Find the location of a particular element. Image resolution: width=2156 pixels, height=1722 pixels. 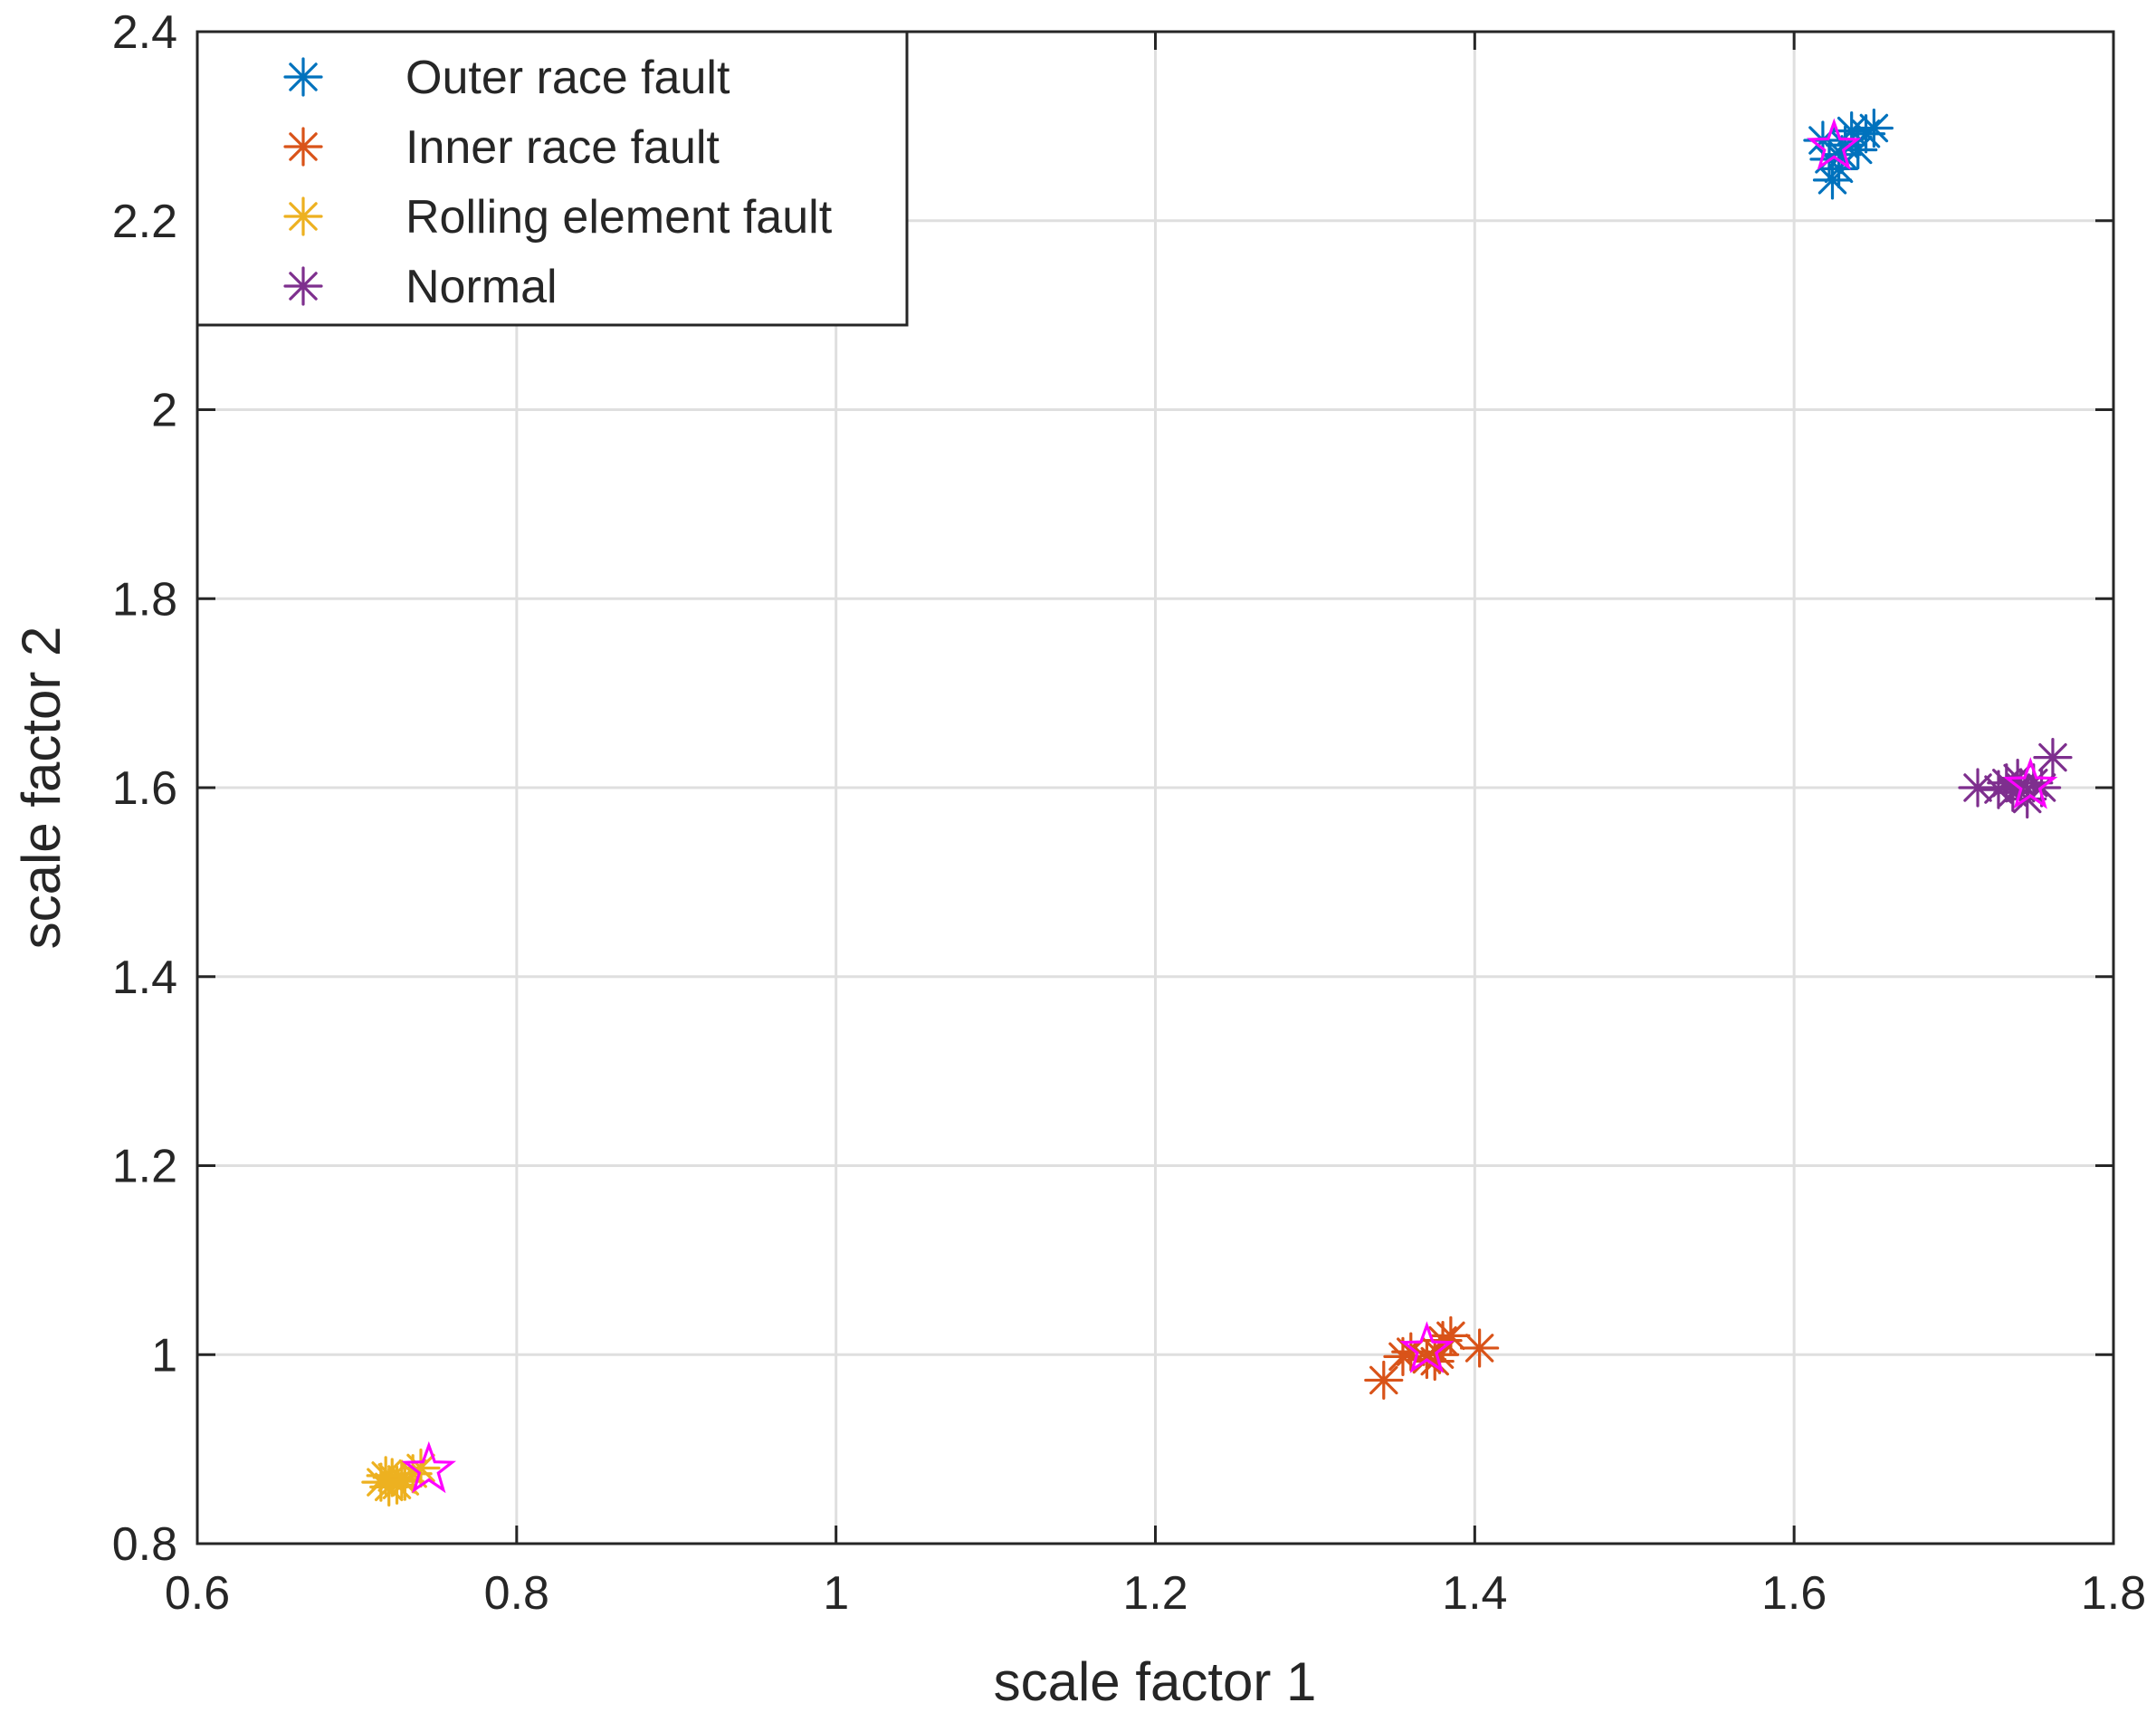

y-tick-label: 1.8 is located at coordinates (144, 599).